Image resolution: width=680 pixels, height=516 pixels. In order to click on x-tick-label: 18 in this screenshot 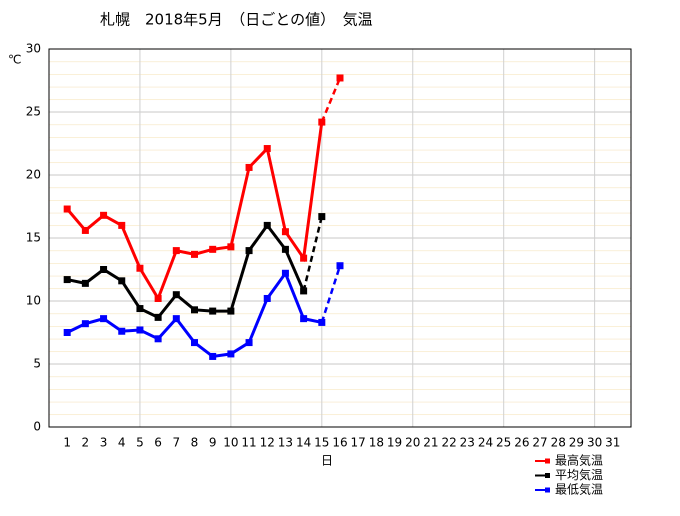, I will do `click(376, 443)`.